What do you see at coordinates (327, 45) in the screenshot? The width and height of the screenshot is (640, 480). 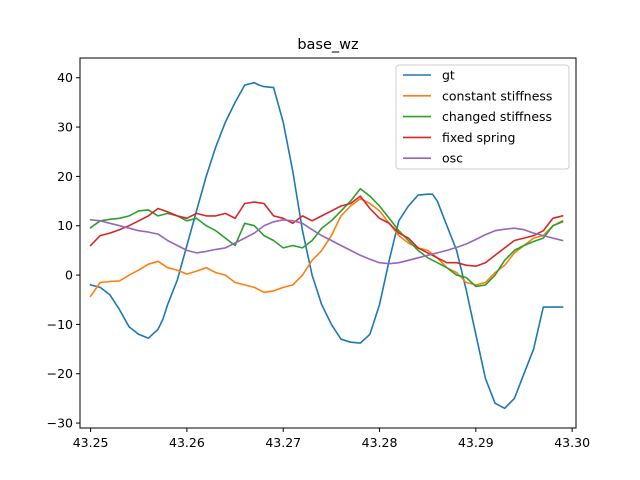 I see `chart-title: base_wz` at bounding box center [327, 45].